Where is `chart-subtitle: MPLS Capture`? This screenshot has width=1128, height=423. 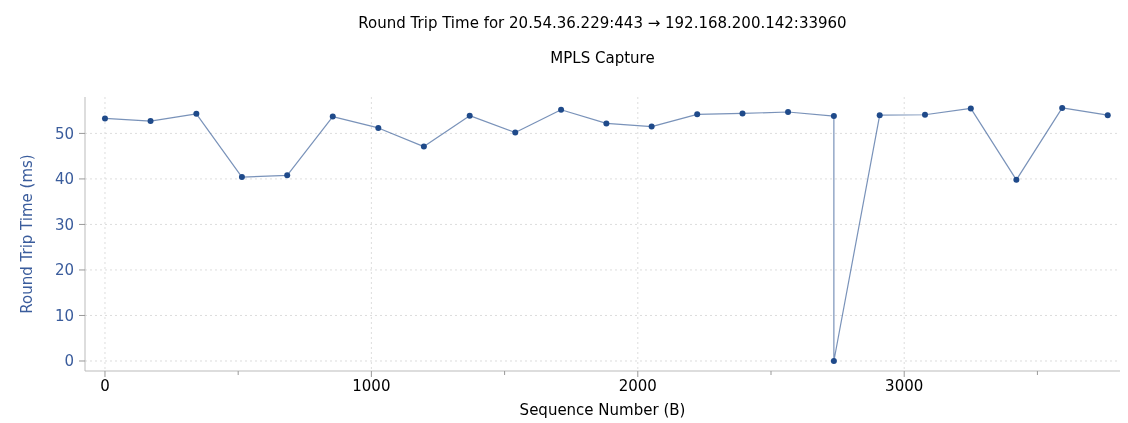
chart-subtitle: MPLS Capture is located at coordinates (602, 58).